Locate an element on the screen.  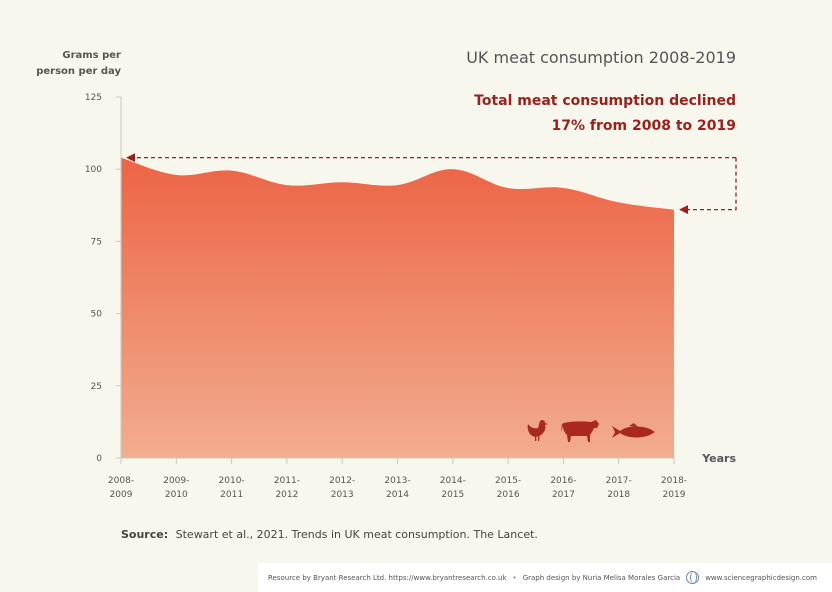
x-tick-label: 2016-2017 is located at coordinates (563, 488).